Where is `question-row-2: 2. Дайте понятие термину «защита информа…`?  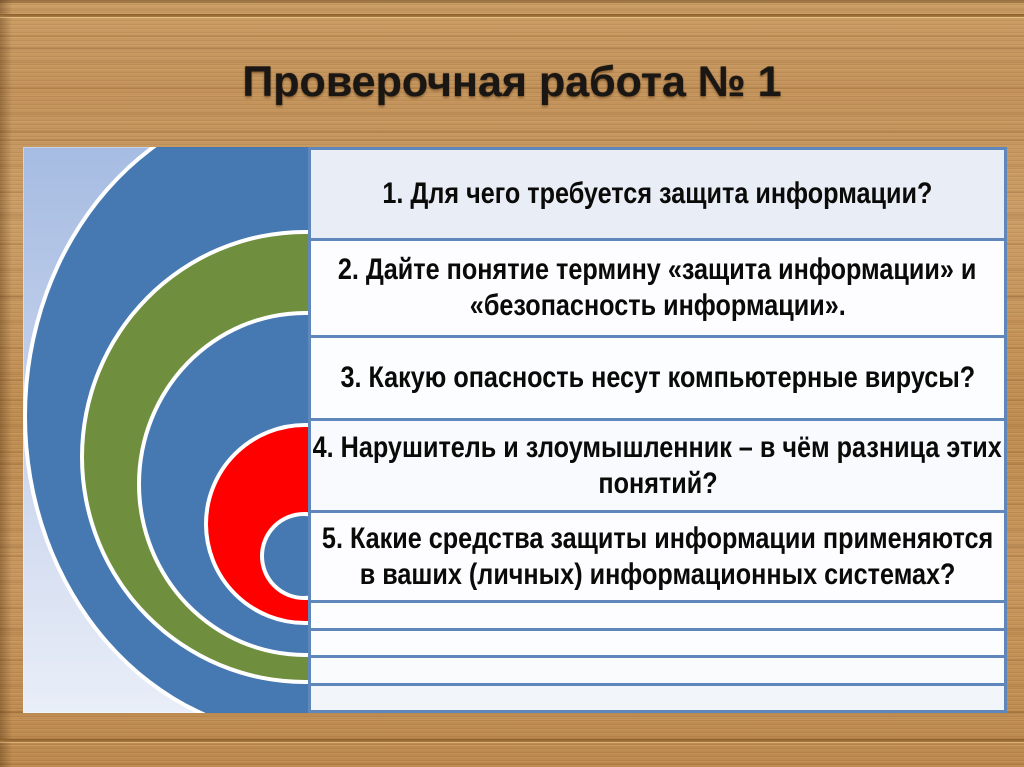 question-row-2: 2. Дайте понятие термину «защита информа… is located at coordinates (657, 289).